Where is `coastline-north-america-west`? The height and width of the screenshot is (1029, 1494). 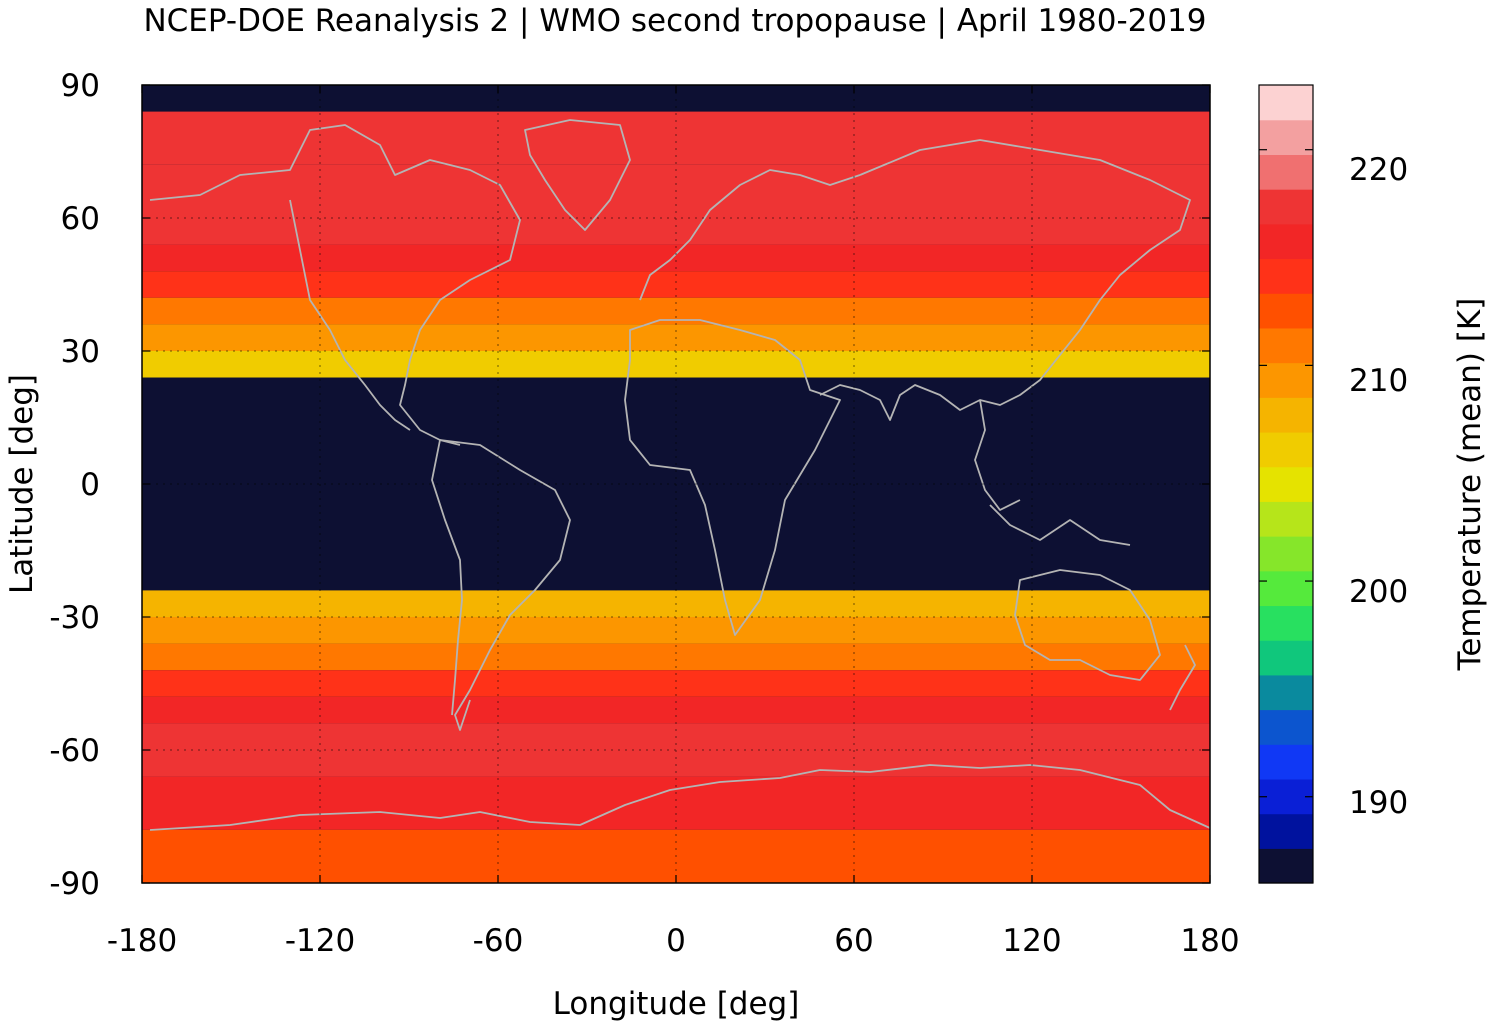 coastline-north-america-west is located at coordinates (350, 315).